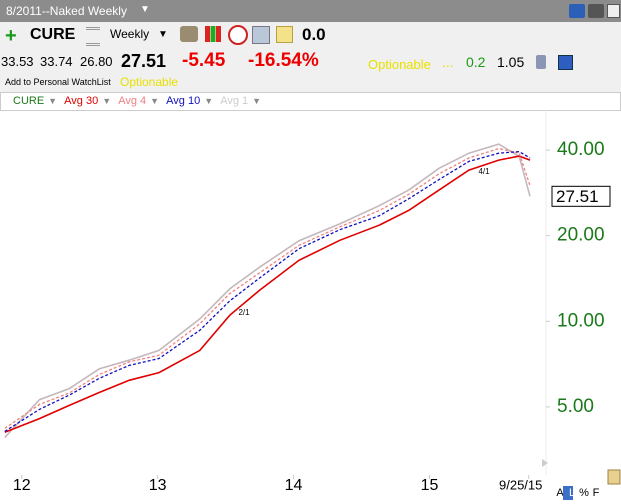 The height and width of the screenshot is (504, 621). Describe the element at coordinates (572, 493) in the screenshot. I see `footer-button: L` at that location.